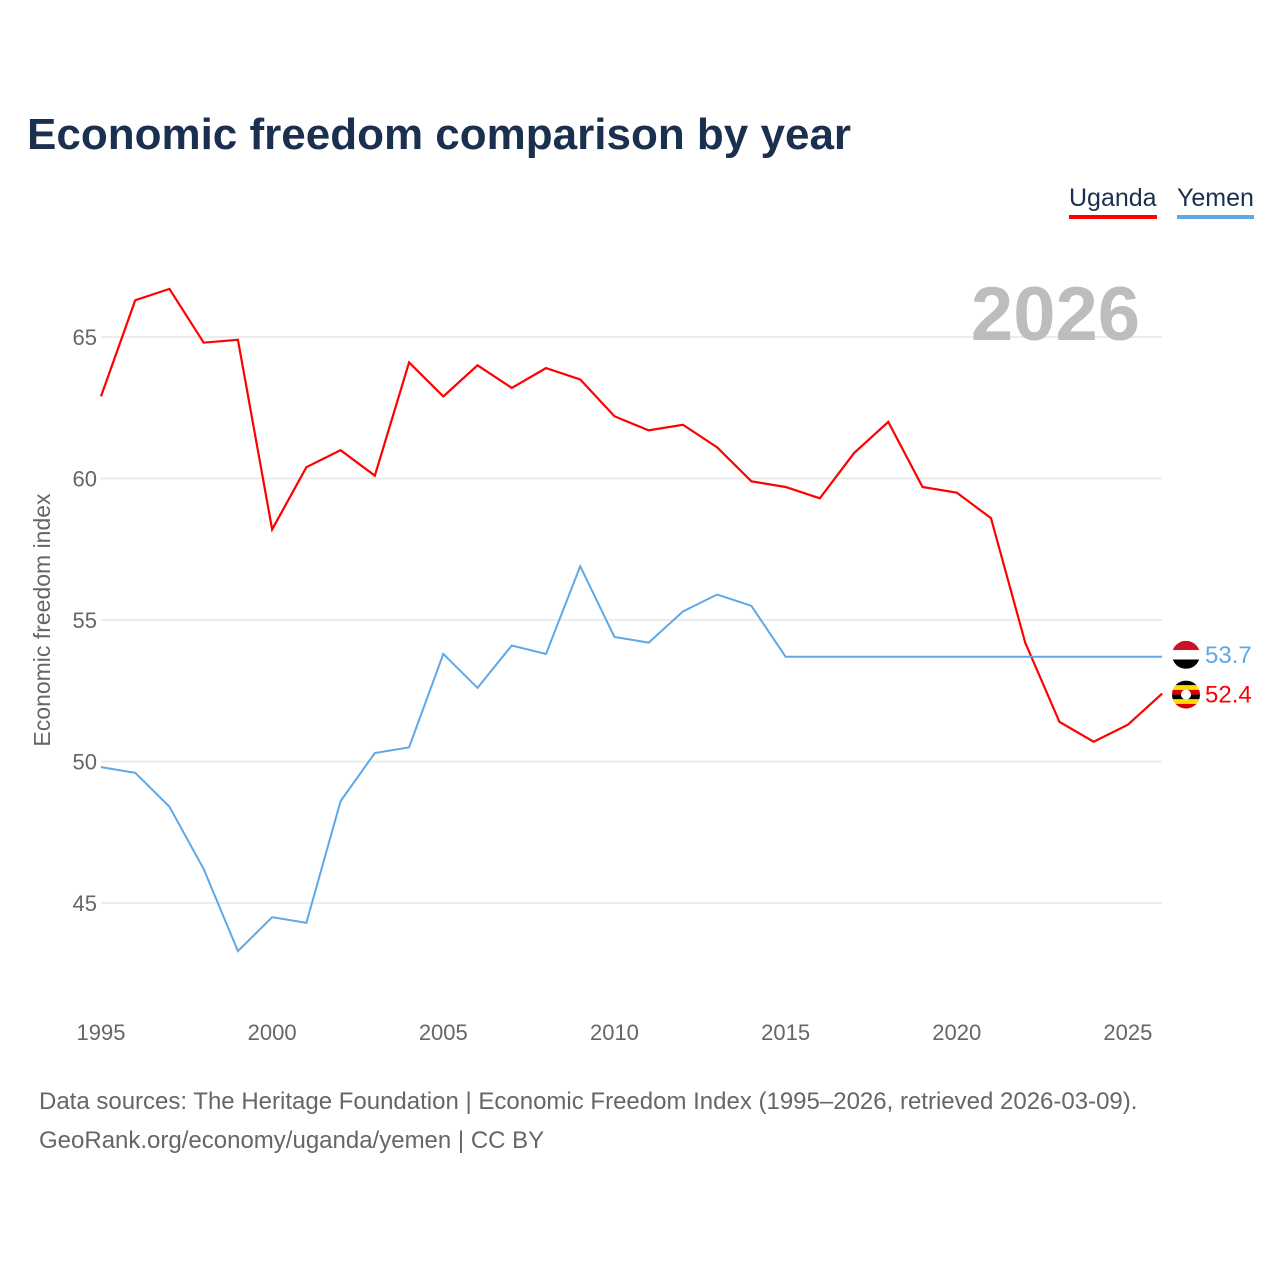  I want to click on y-tick-label: 45, so click(85, 903).